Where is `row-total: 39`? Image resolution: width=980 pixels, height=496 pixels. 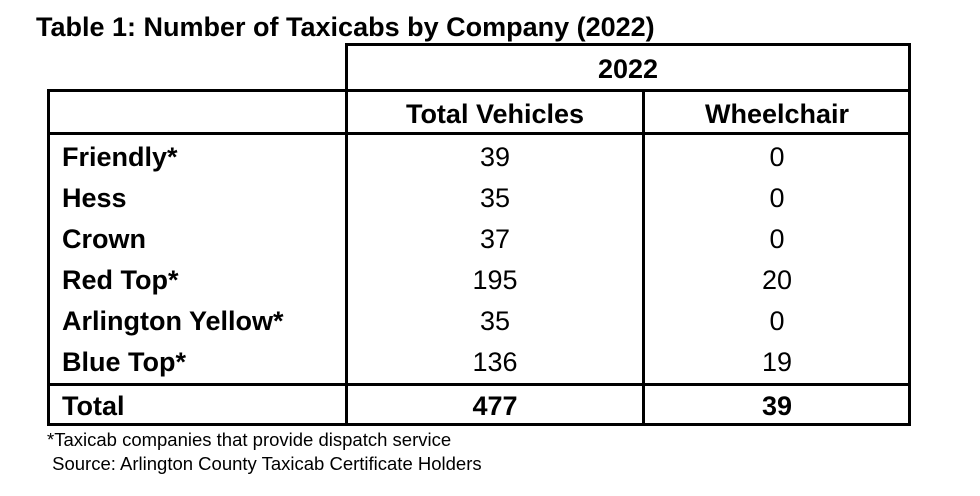
row-total: 39 is located at coordinates (495, 157).